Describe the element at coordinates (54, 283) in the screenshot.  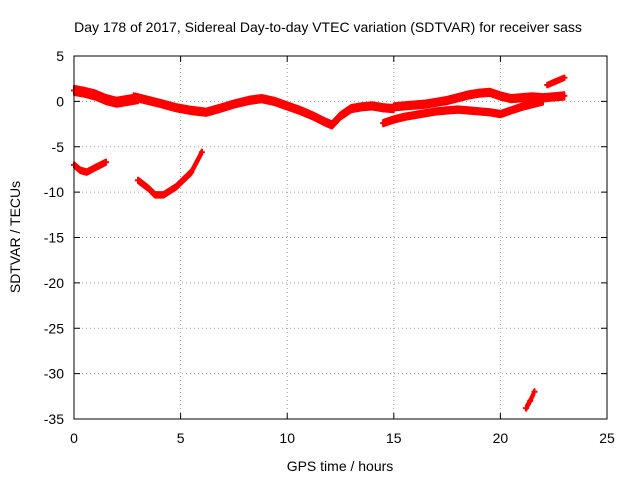
I see `y-tick-label: -20` at that location.